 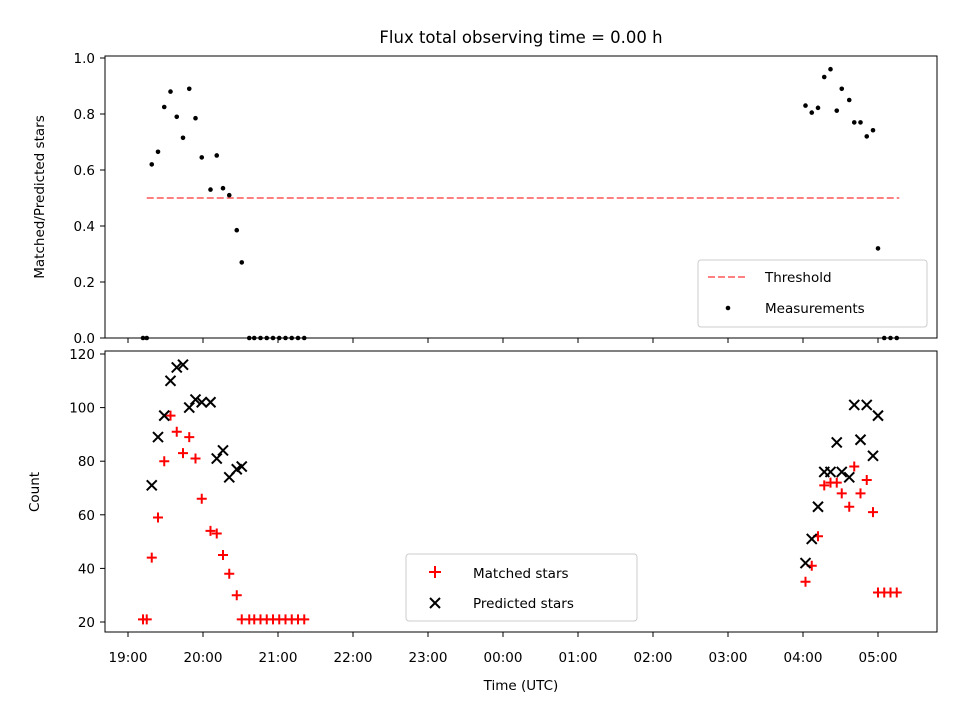 What do you see at coordinates (84, 227) in the screenshot?
I see `y-tick-label: 0.4` at bounding box center [84, 227].